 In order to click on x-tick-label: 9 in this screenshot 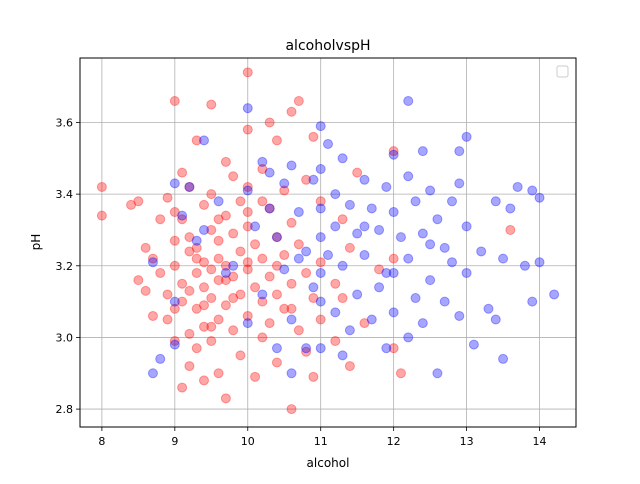, I will do `click(174, 441)`.